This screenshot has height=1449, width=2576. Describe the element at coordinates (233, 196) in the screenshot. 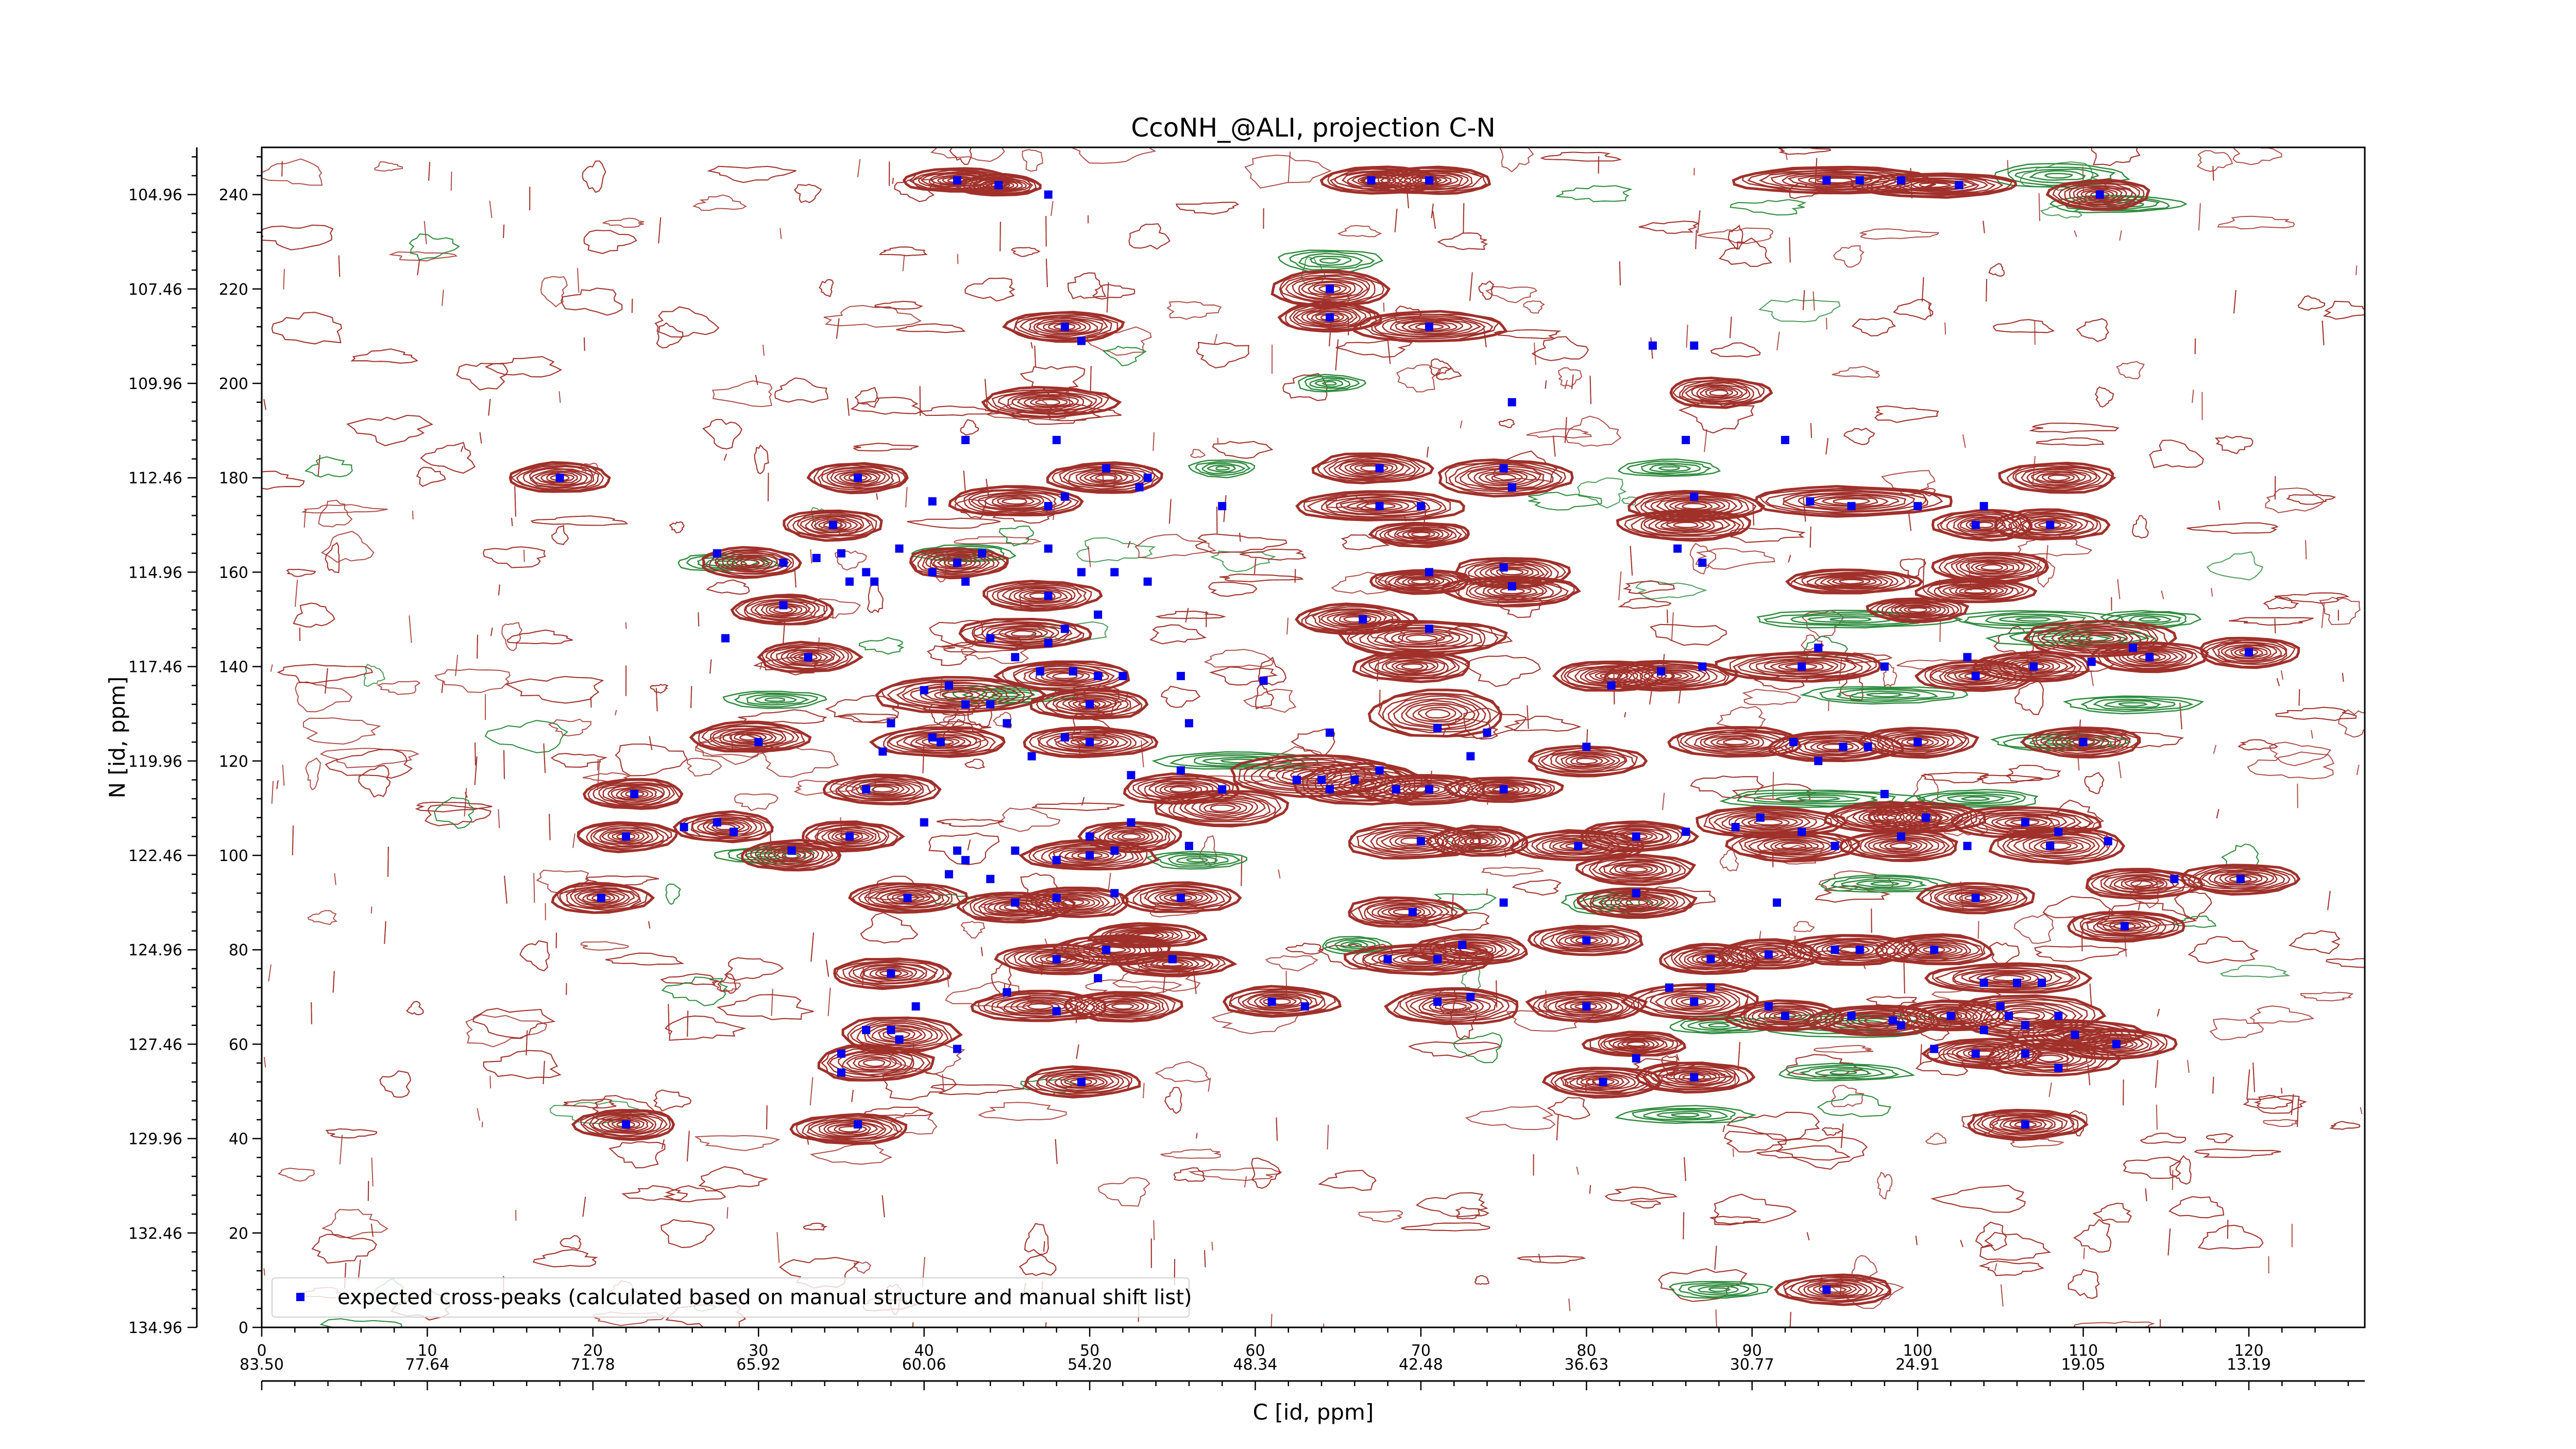

I see `y-tick-label: 240` at that location.